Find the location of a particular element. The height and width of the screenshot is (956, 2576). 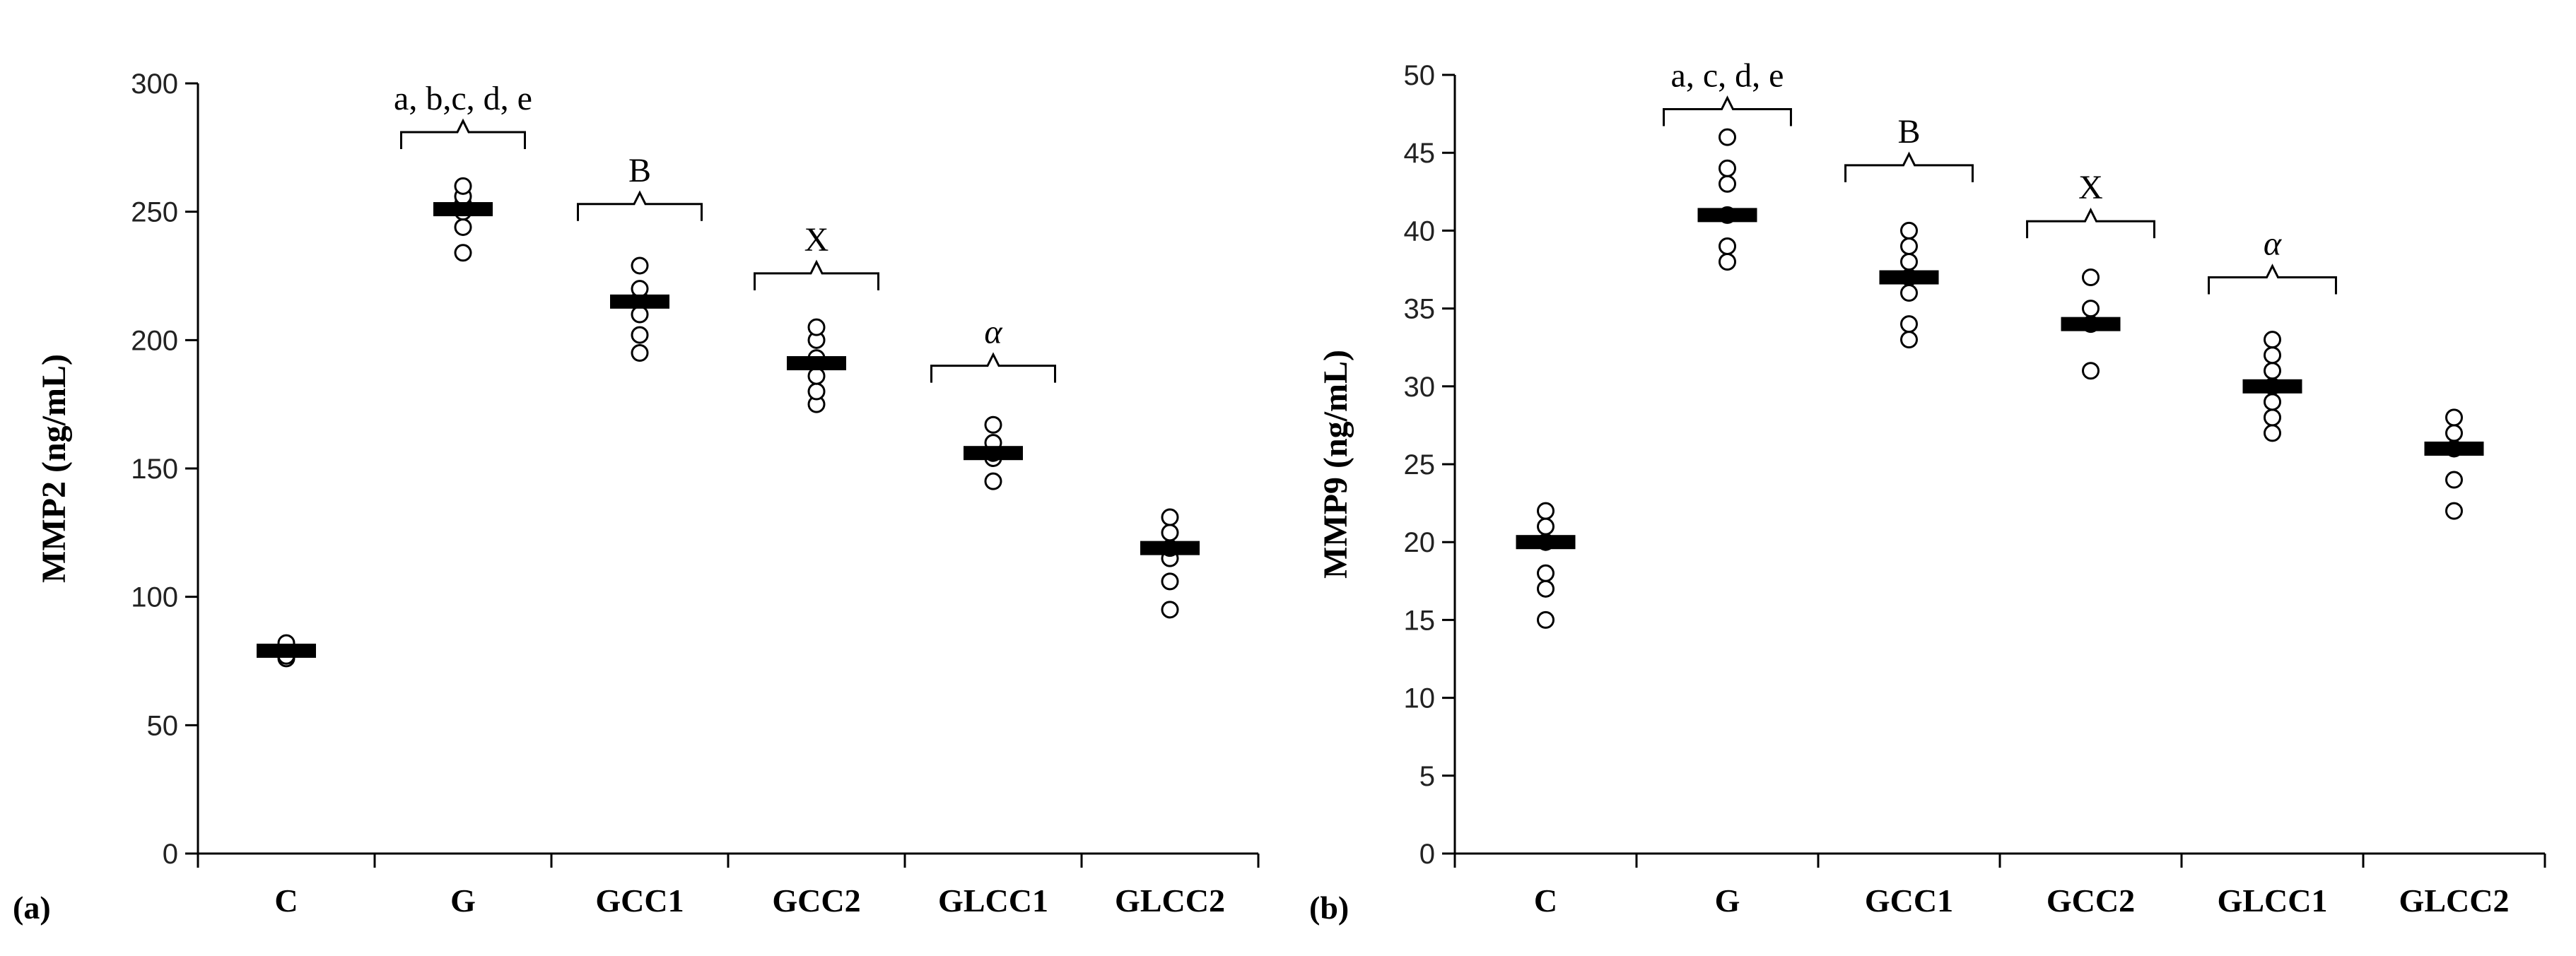

y-axis-title: MMP9 (ng/mL) is located at coordinates (1335, 464).